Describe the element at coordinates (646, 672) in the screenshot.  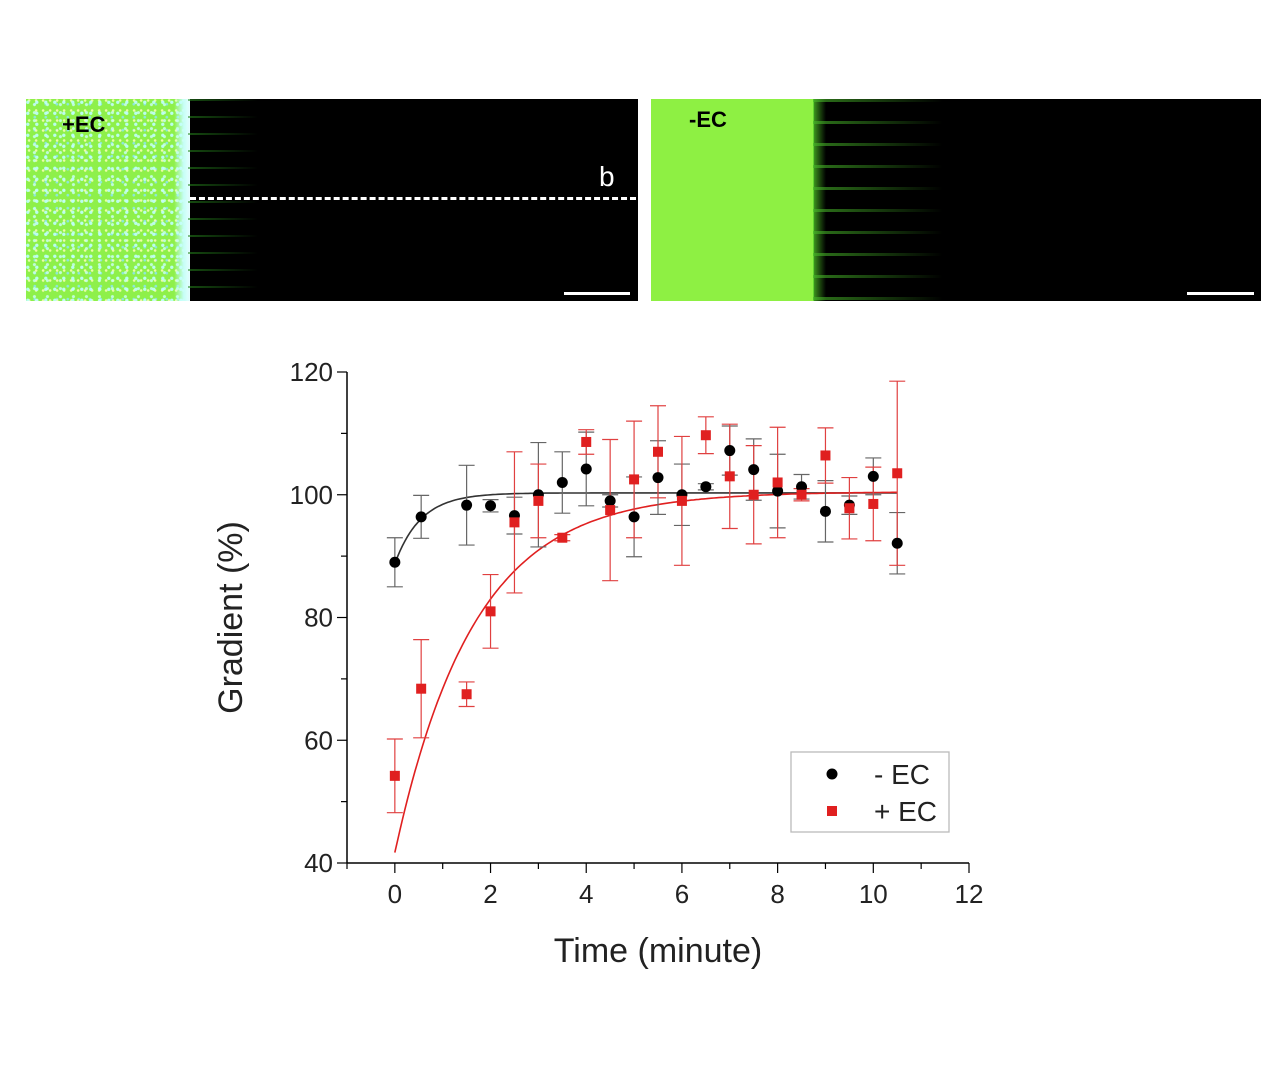
I see `fit-curve-plus-ec` at that location.